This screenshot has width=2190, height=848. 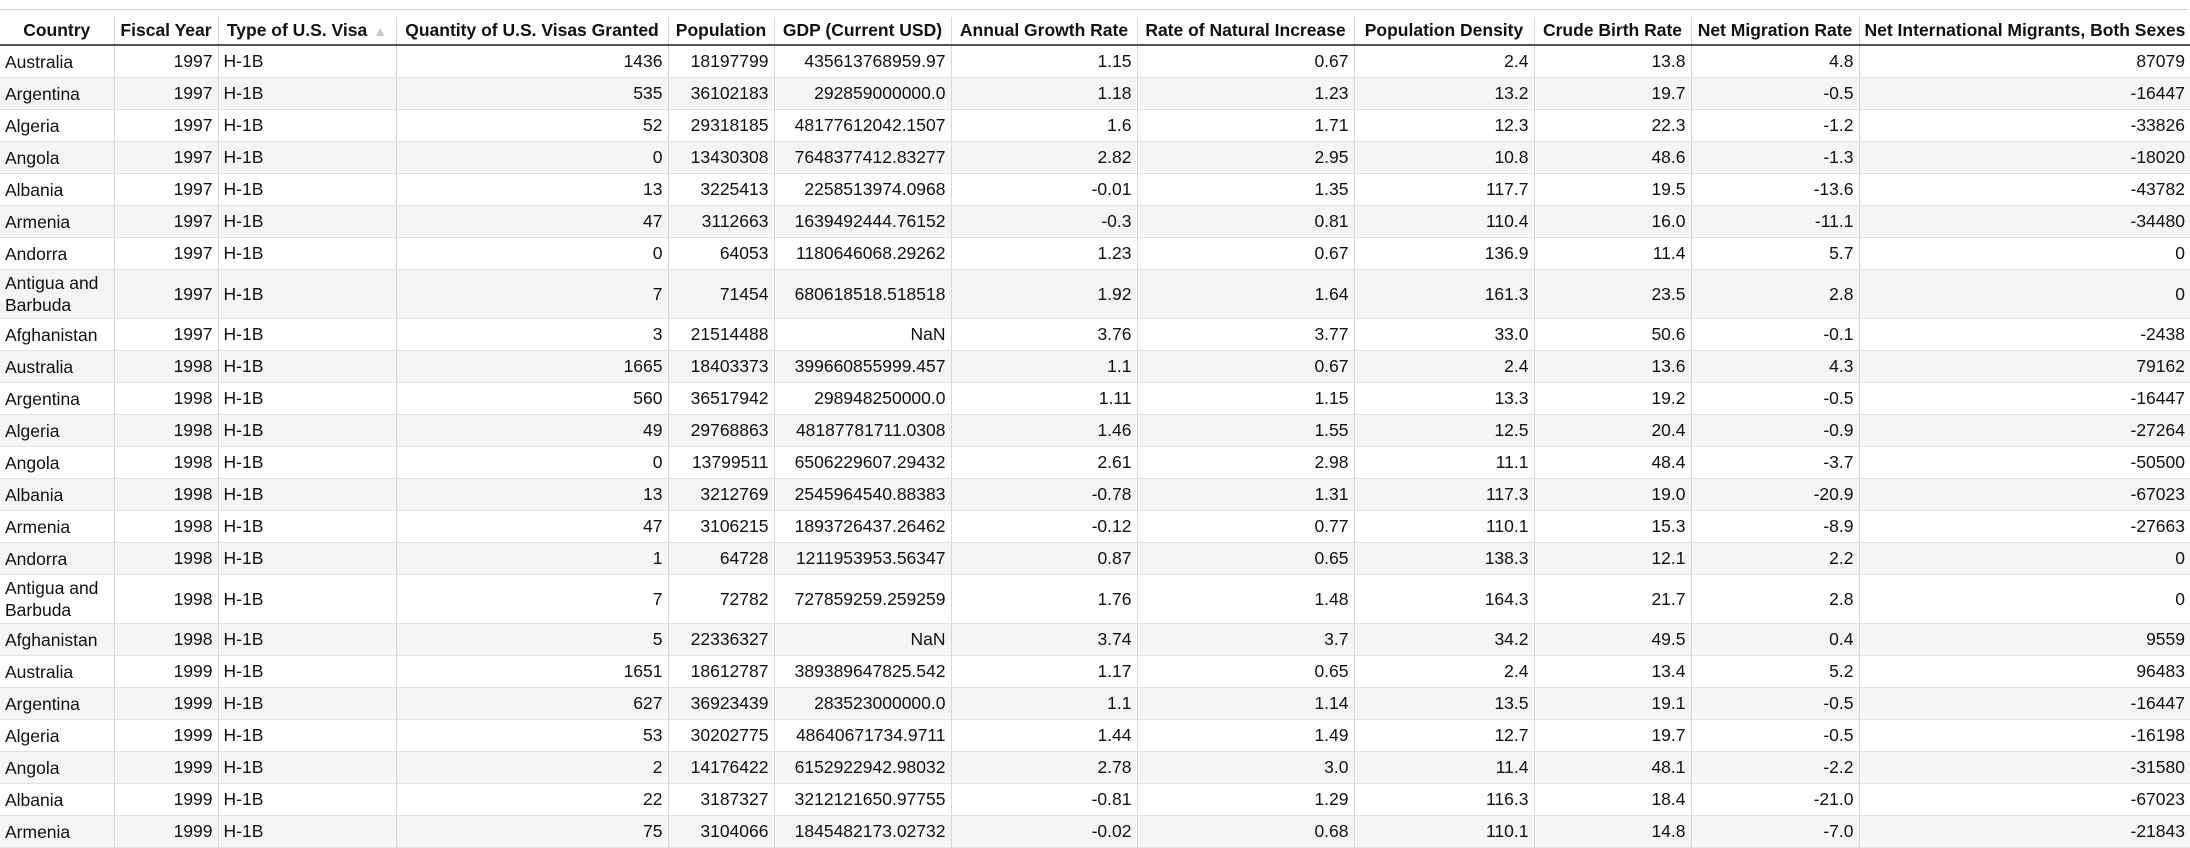 What do you see at coordinates (57, 831) in the screenshot?
I see `cell-country: Armenia` at bounding box center [57, 831].